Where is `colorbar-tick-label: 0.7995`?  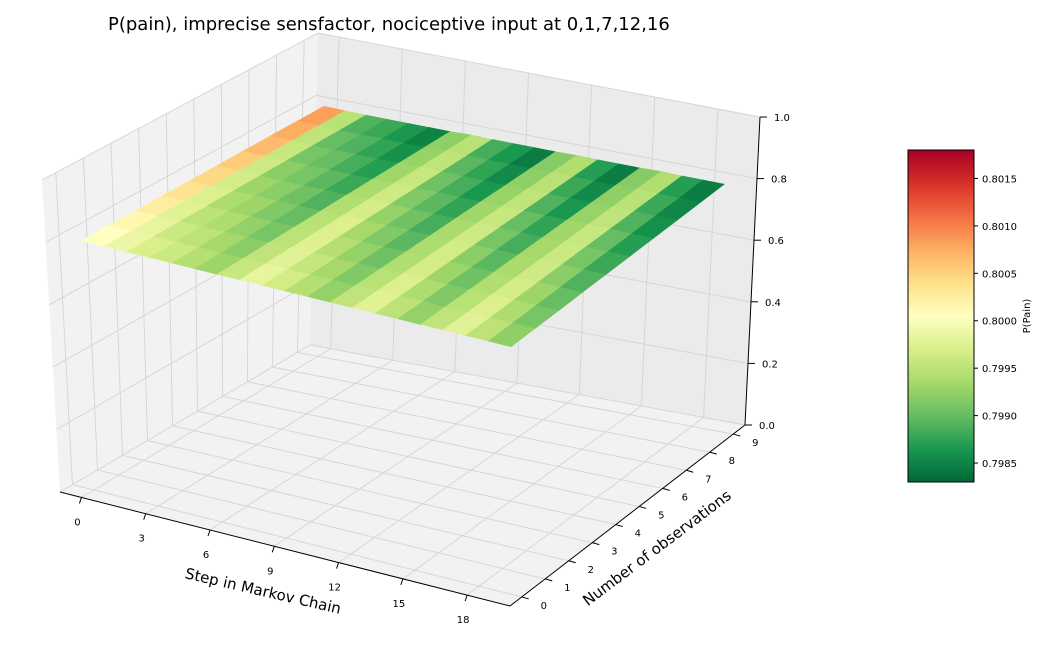 colorbar-tick-label: 0.7995 is located at coordinates (999, 369).